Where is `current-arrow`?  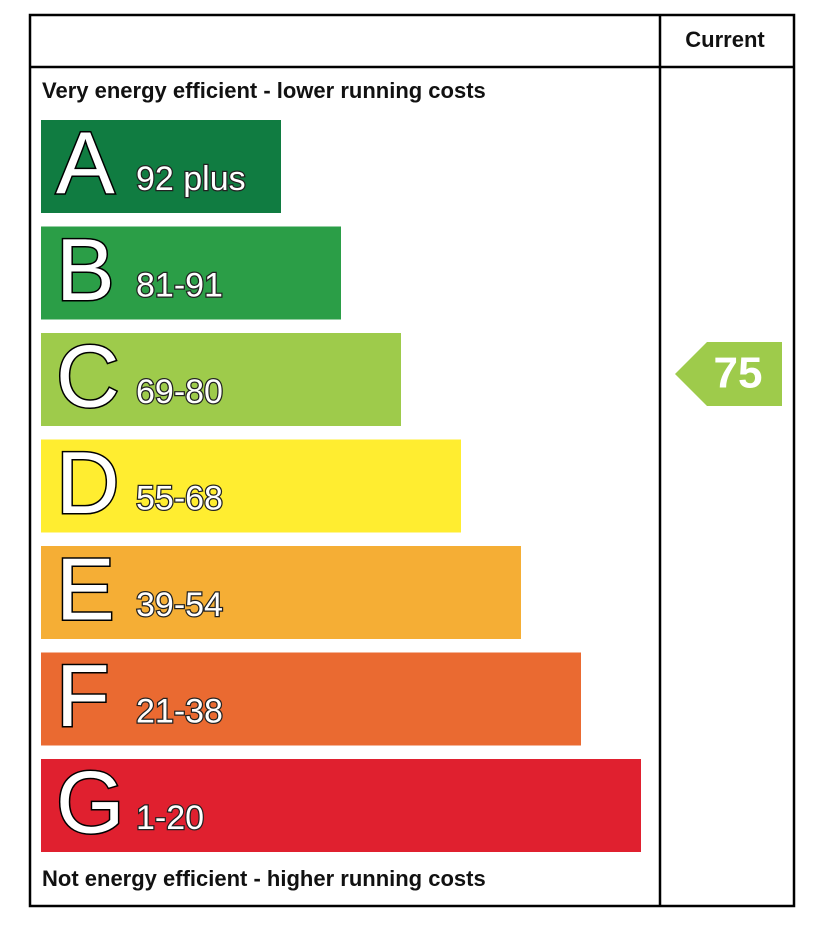
current-arrow is located at coordinates (728, 374).